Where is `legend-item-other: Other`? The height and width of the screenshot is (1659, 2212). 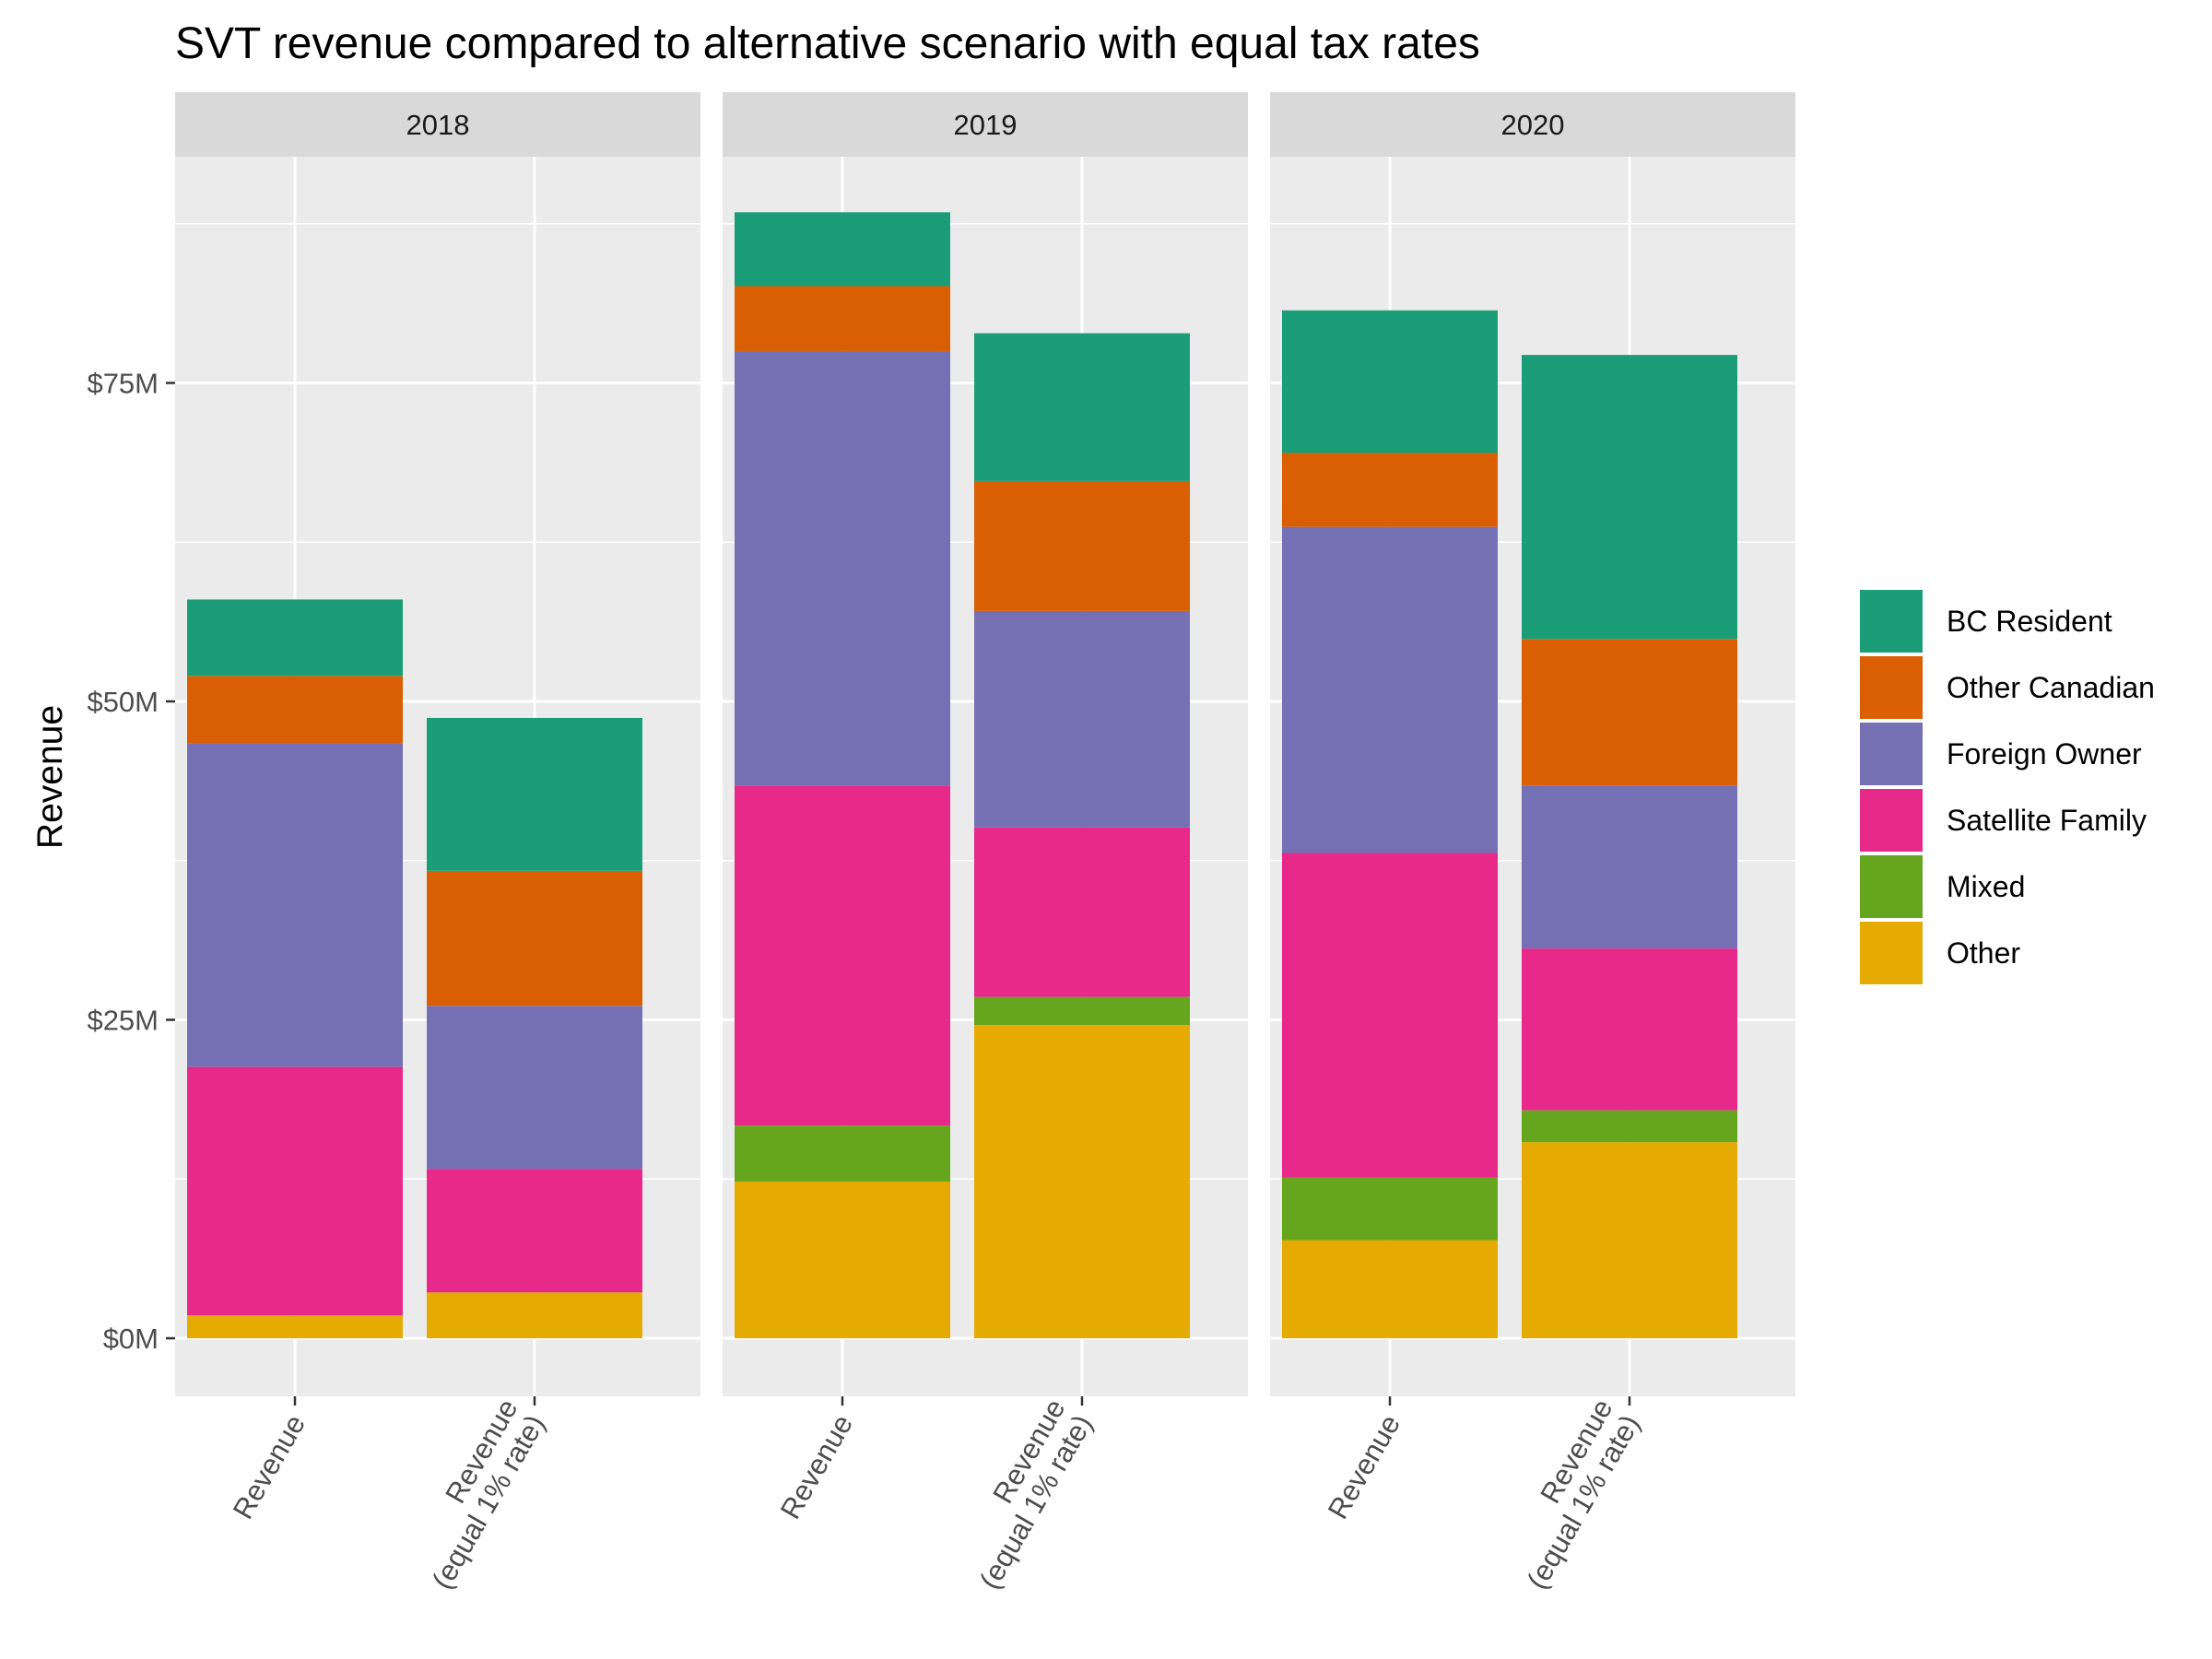 legend-item-other: Other is located at coordinates (1940, 953).